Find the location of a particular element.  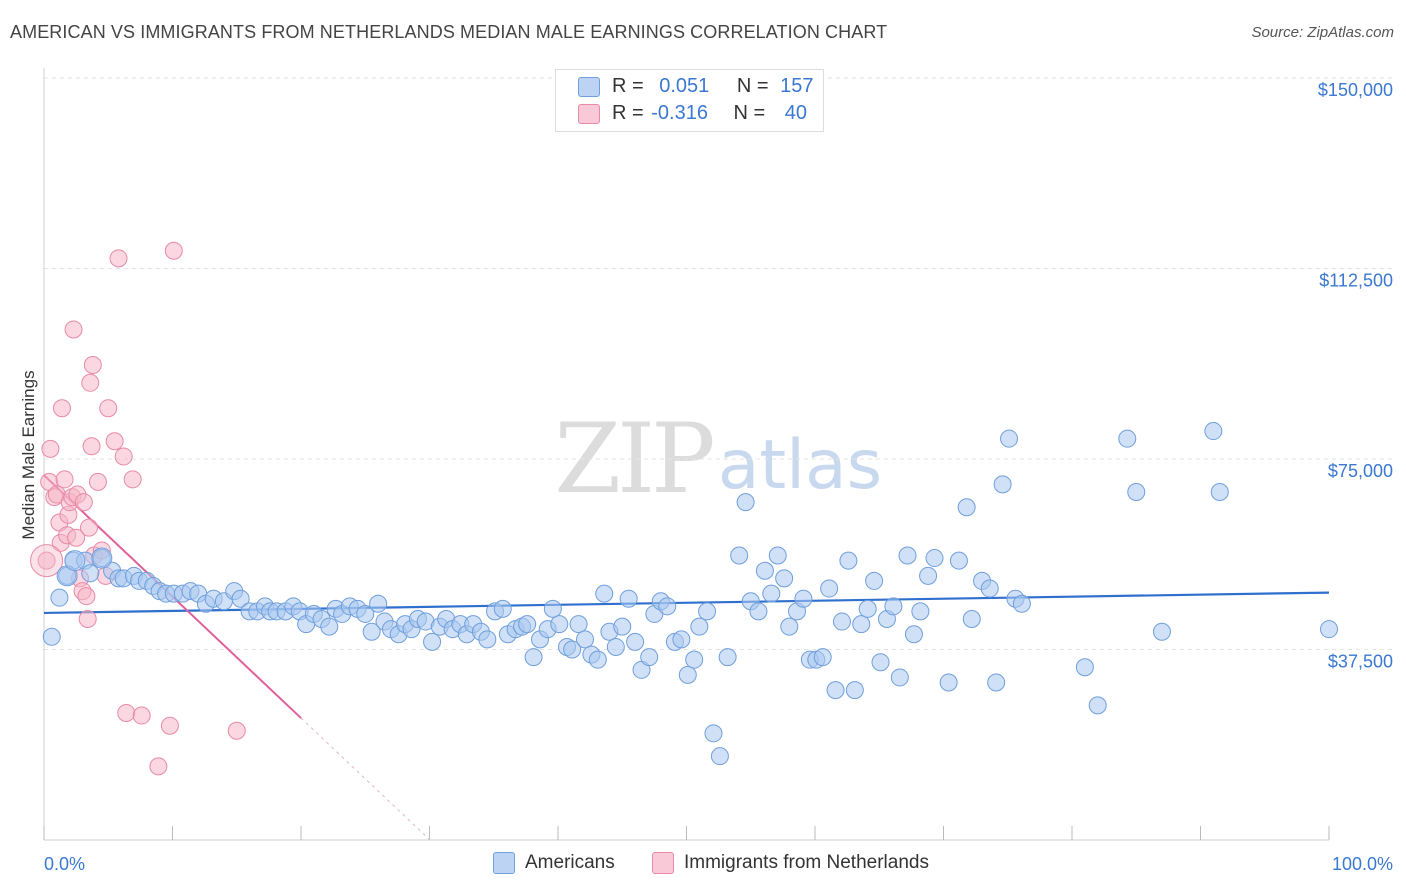

bottom-legend-swatch-americans is located at coordinates (504, 863).